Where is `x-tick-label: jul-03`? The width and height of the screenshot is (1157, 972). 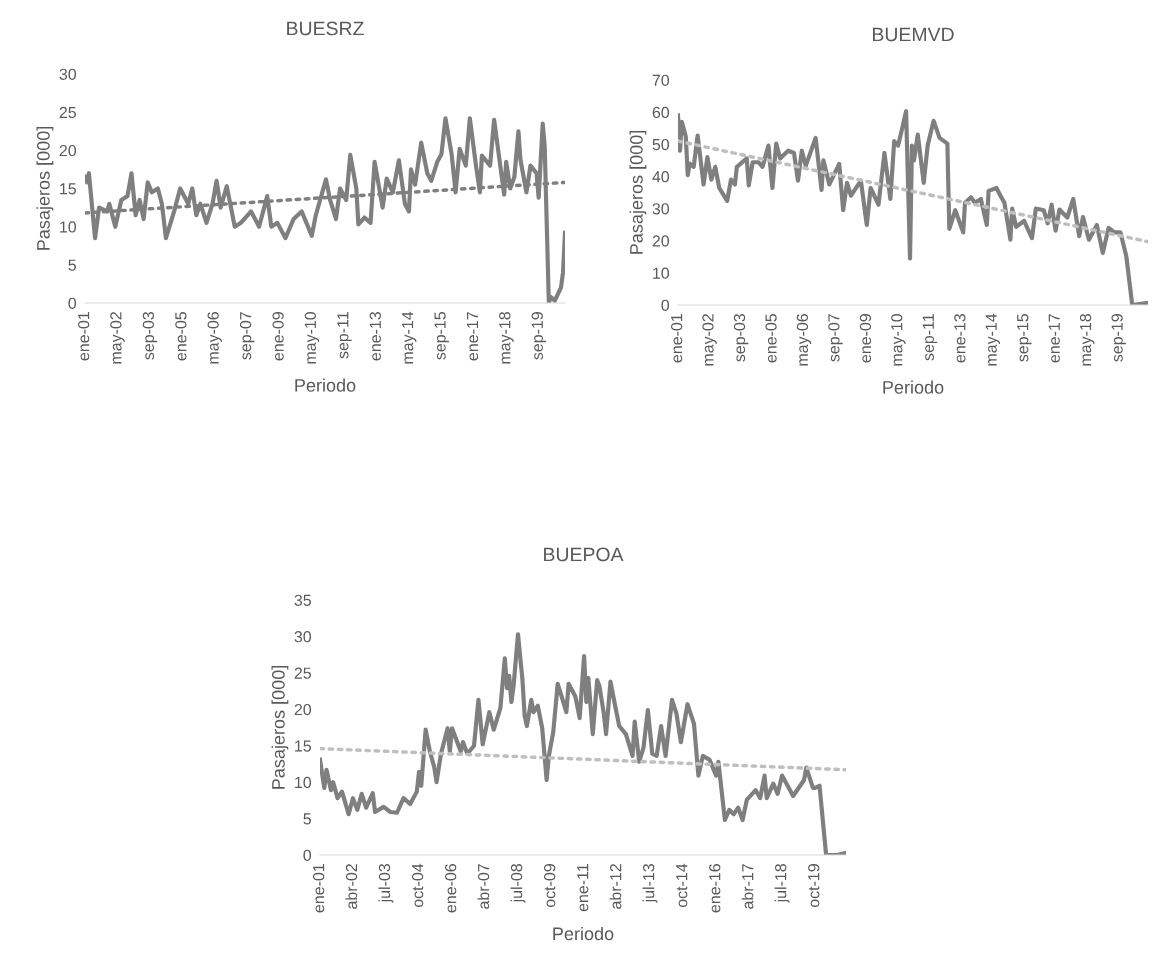 x-tick-label: jul-03 is located at coordinates (386, 883).